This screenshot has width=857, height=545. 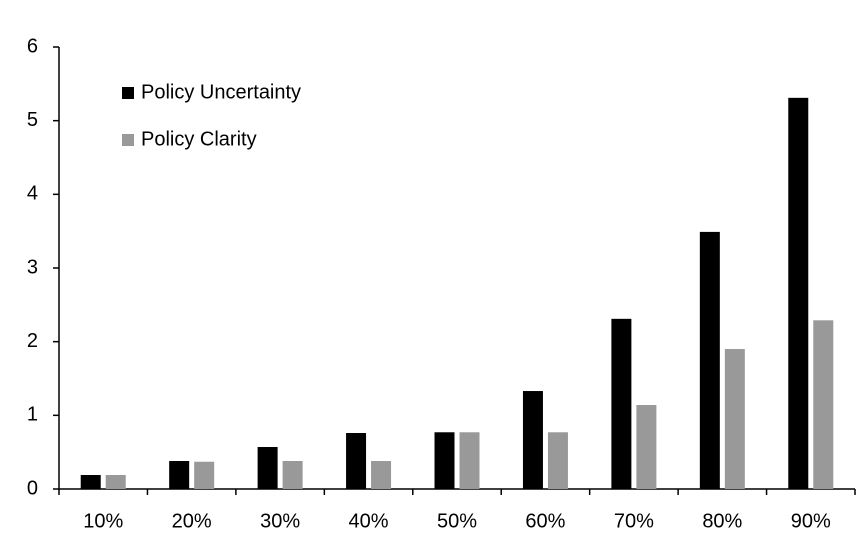 I want to click on y-tick-label: 6, so click(x=32, y=46).